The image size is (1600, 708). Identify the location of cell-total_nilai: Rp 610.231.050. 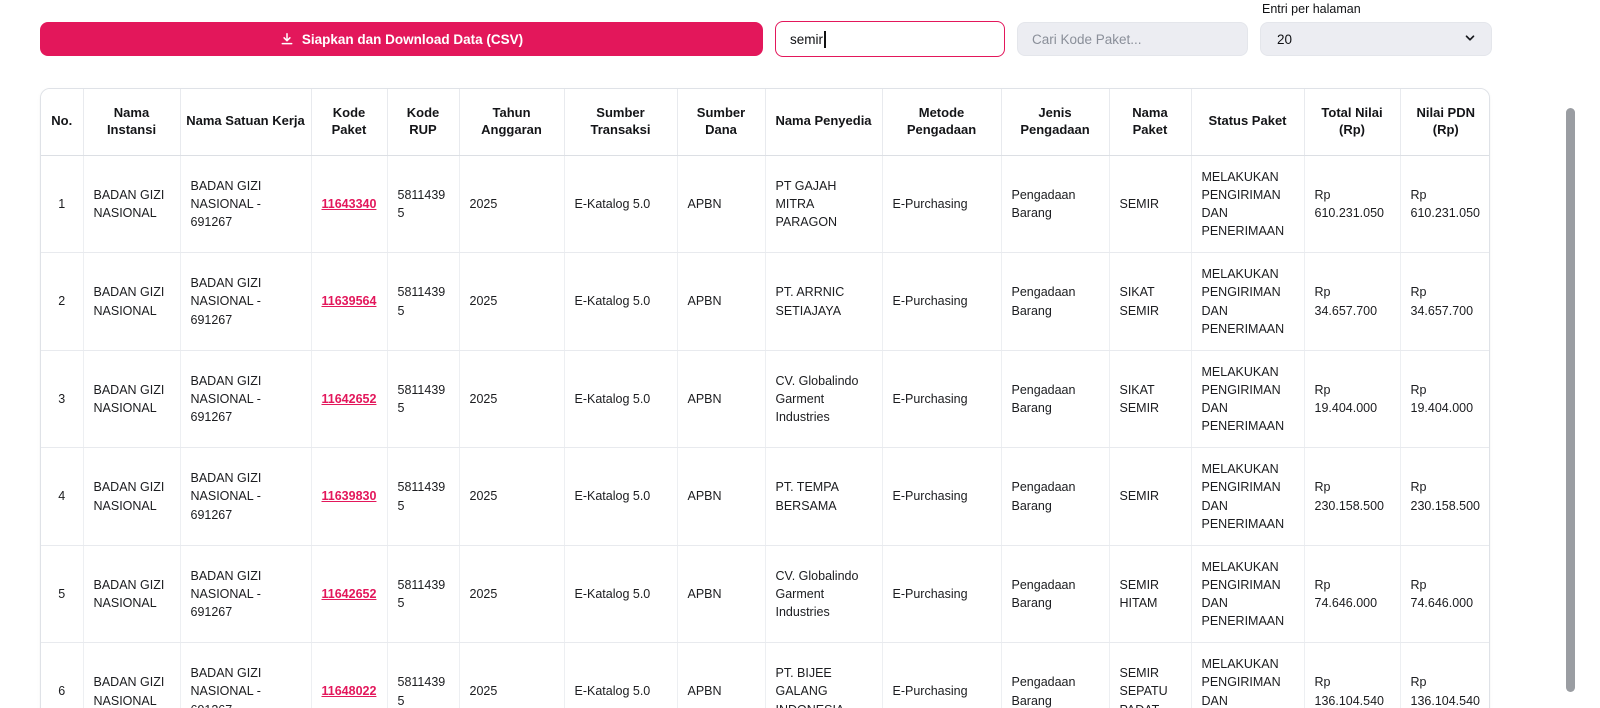
(1352, 204).